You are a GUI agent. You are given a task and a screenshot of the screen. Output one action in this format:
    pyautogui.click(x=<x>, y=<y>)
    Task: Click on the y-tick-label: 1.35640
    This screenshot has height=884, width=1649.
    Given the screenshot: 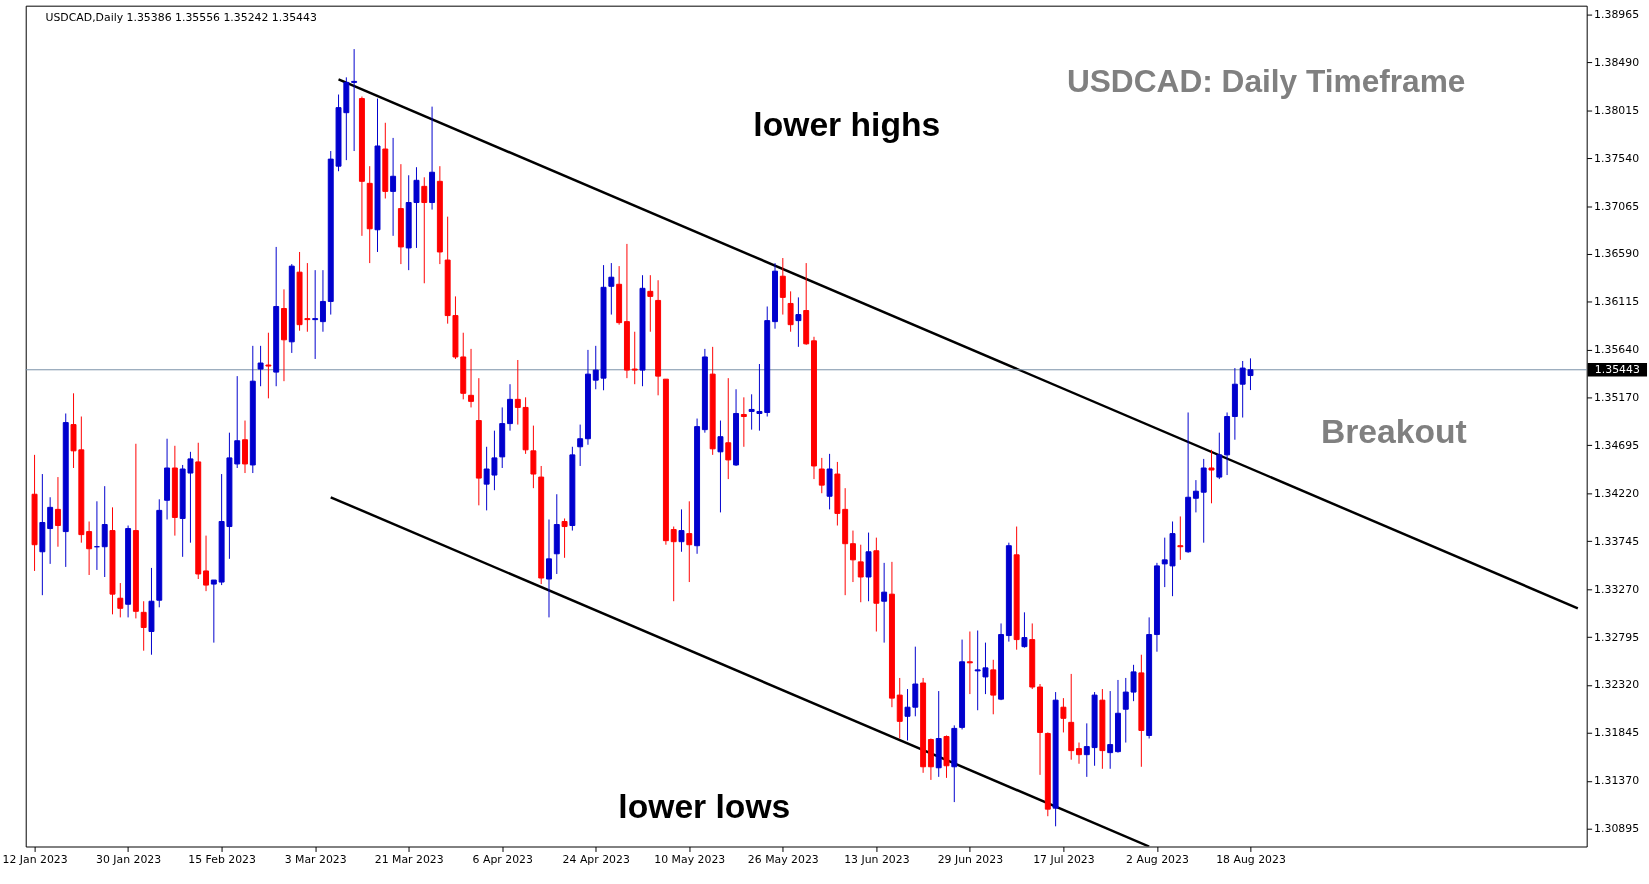 What is the action you would take?
    pyautogui.click(x=1617, y=350)
    